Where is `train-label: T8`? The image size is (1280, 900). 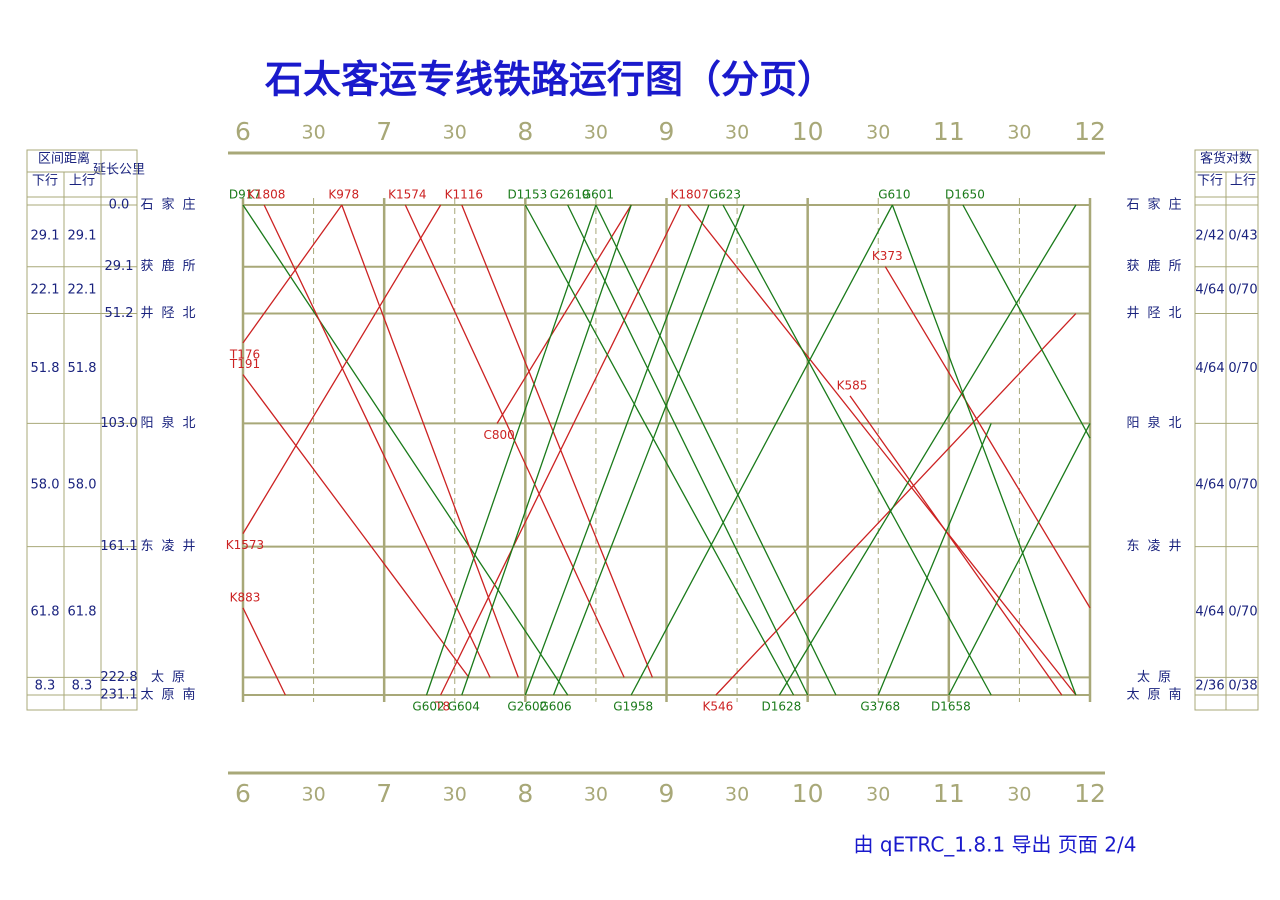 train-label: T8 is located at coordinates (442, 707).